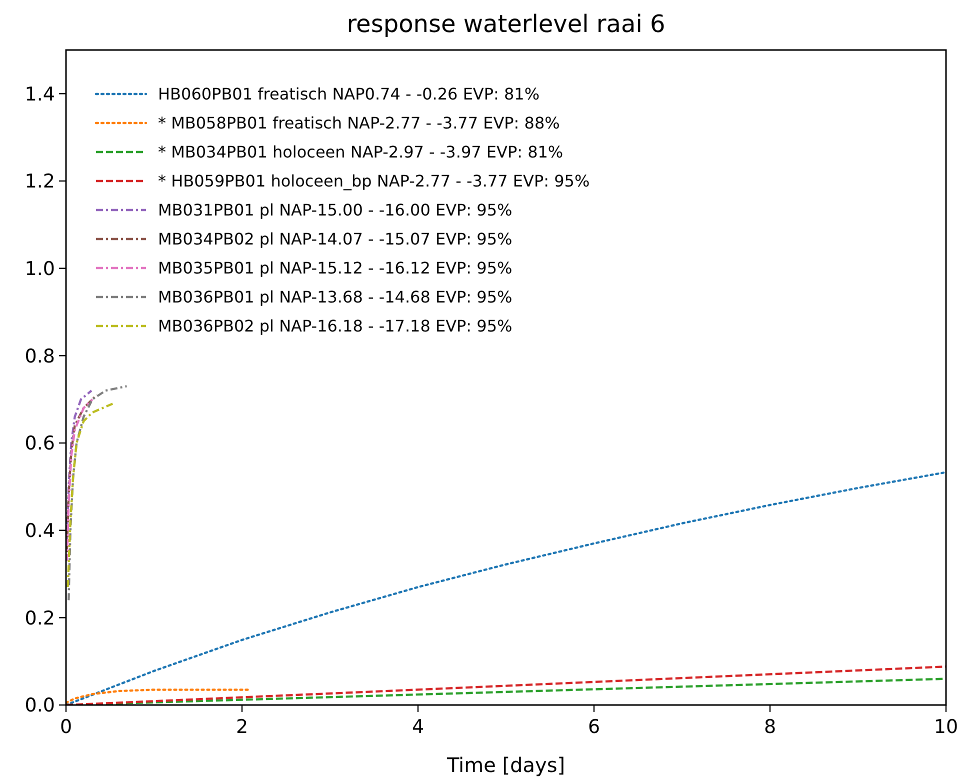 The image size is (963, 780). Describe the element at coordinates (361, 152) in the screenshot. I see `legend-label: * MB034PB01 holoceen NAP-2.97 - -3.97 EVP: 81%` at that location.